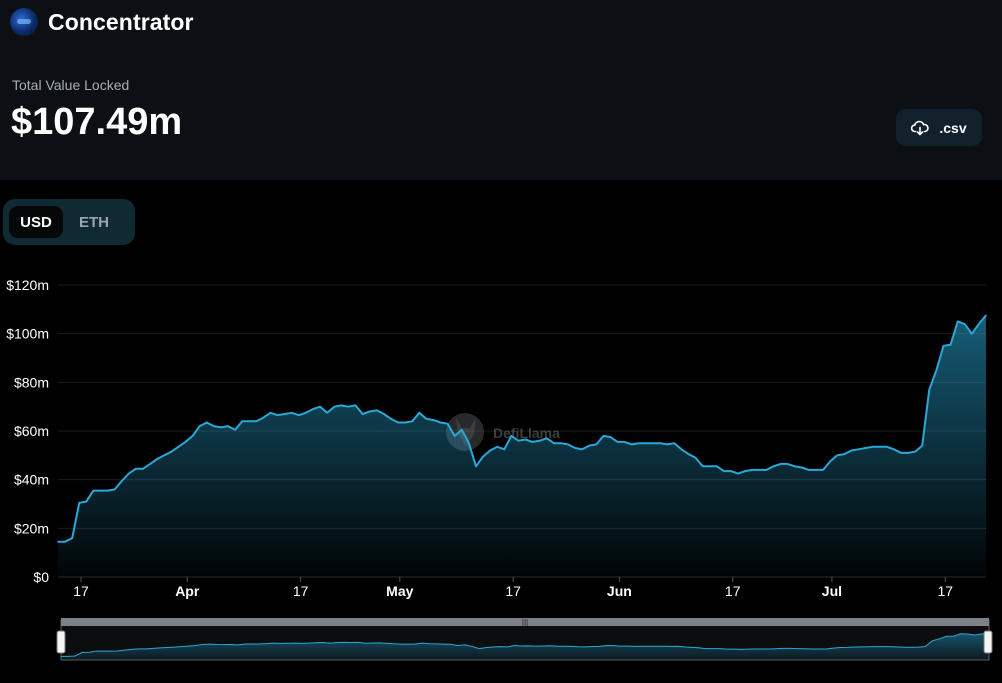 This screenshot has height=683, width=1002. What do you see at coordinates (832, 591) in the screenshot?
I see `x-tick-label: Jul` at bounding box center [832, 591].